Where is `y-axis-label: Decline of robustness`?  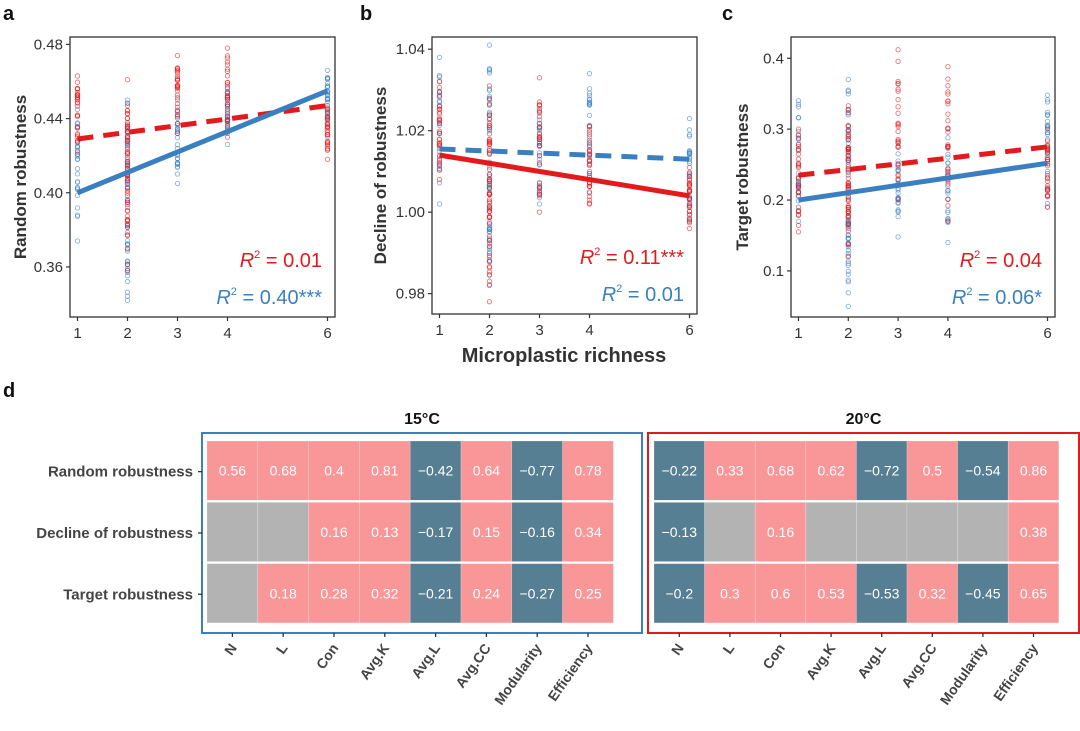
y-axis-label: Decline of robustness is located at coordinates (380, 176).